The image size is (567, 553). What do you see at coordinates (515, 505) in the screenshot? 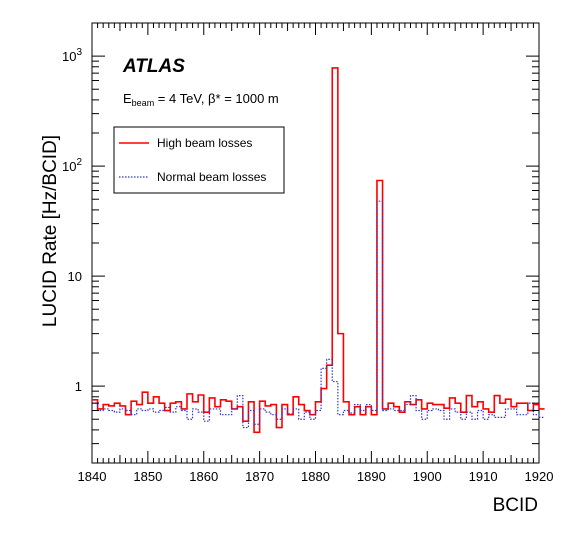
I see `x-axis-title: BCID` at bounding box center [515, 505].